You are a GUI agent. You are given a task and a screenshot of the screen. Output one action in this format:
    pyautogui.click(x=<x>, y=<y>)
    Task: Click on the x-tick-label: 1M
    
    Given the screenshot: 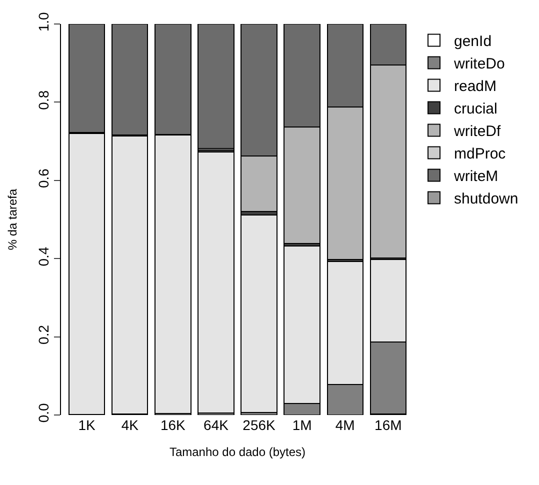 What is the action you would take?
    pyautogui.click(x=302, y=425)
    